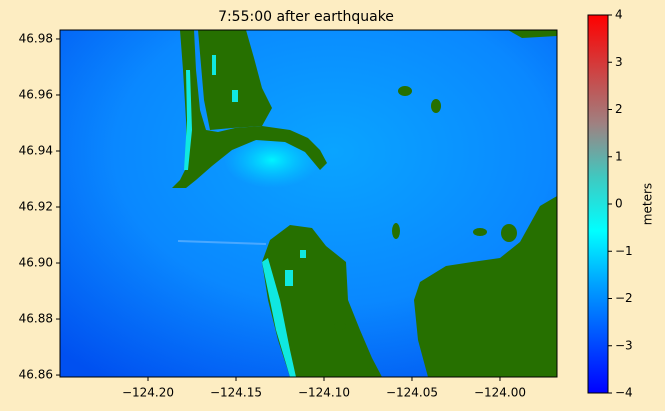 This screenshot has height=411, width=665. What do you see at coordinates (619, 15) in the screenshot?
I see `colorbar-tick-label: 4` at bounding box center [619, 15].